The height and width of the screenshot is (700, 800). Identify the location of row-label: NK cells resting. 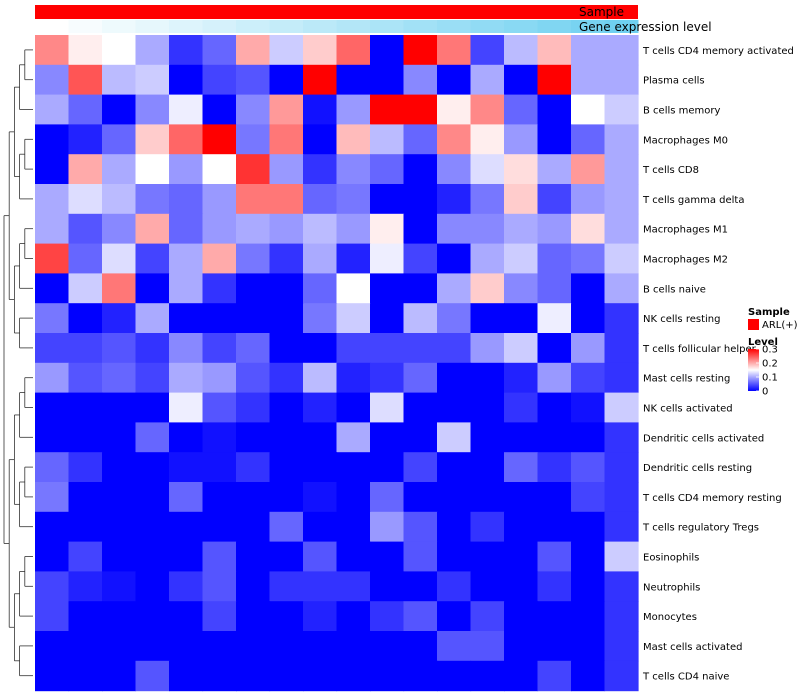
(681, 319).